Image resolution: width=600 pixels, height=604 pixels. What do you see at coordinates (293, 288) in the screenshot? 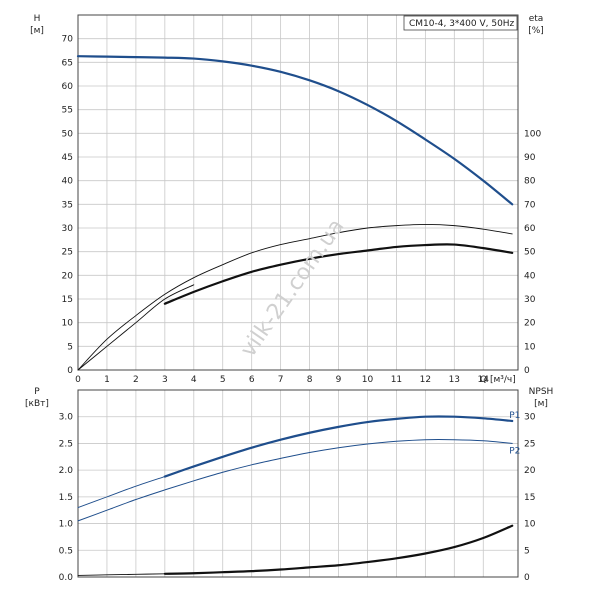
I see `watermark-text: vilk-21.com.ua` at bounding box center [293, 288].